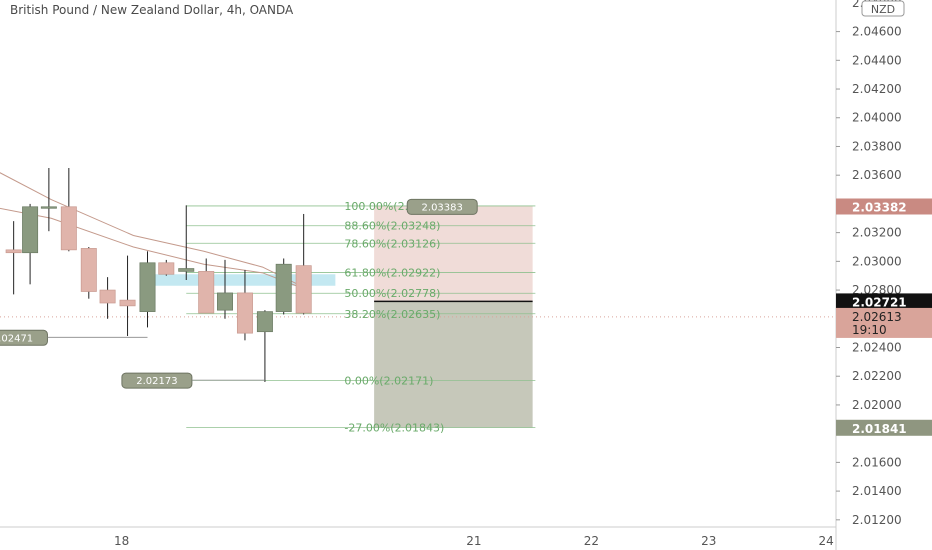  I want to click on y-tick-label: 2.02200, so click(877, 376).